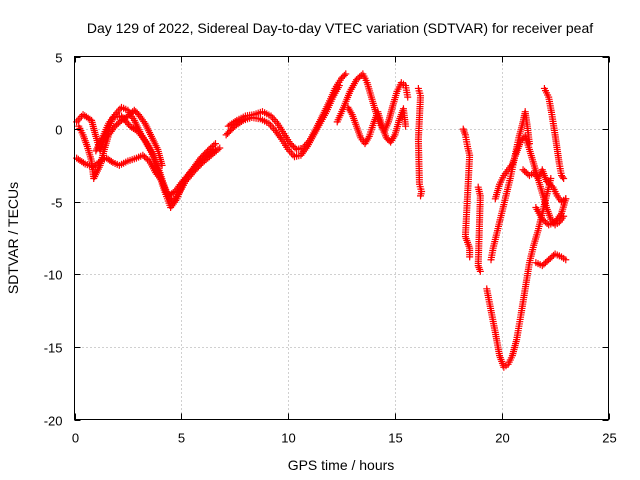  Describe the element at coordinates (53, 348) in the screenshot. I see `y-tick-label: -15` at that location.